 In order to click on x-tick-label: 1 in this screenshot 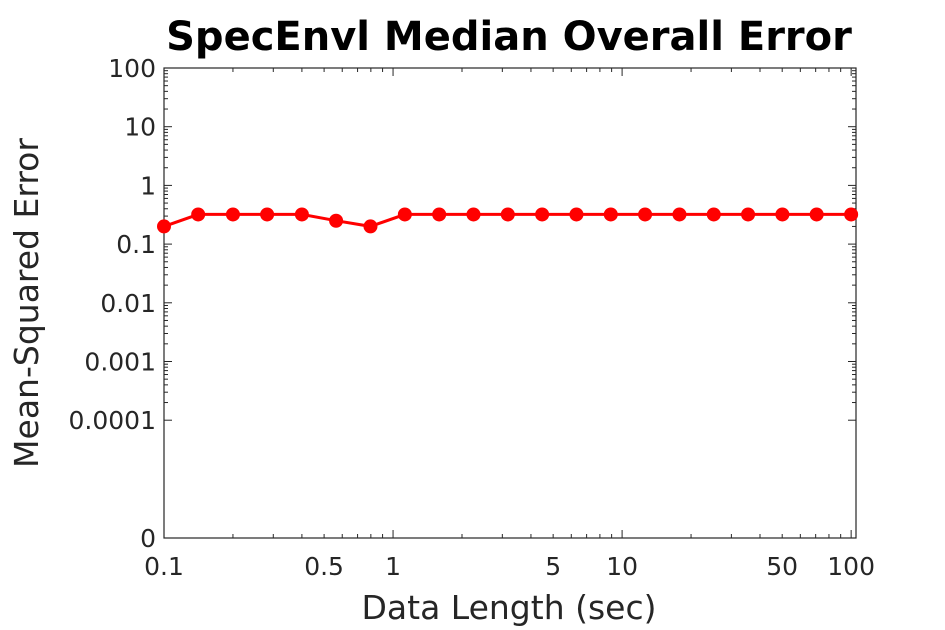, I will do `click(393, 566)`.